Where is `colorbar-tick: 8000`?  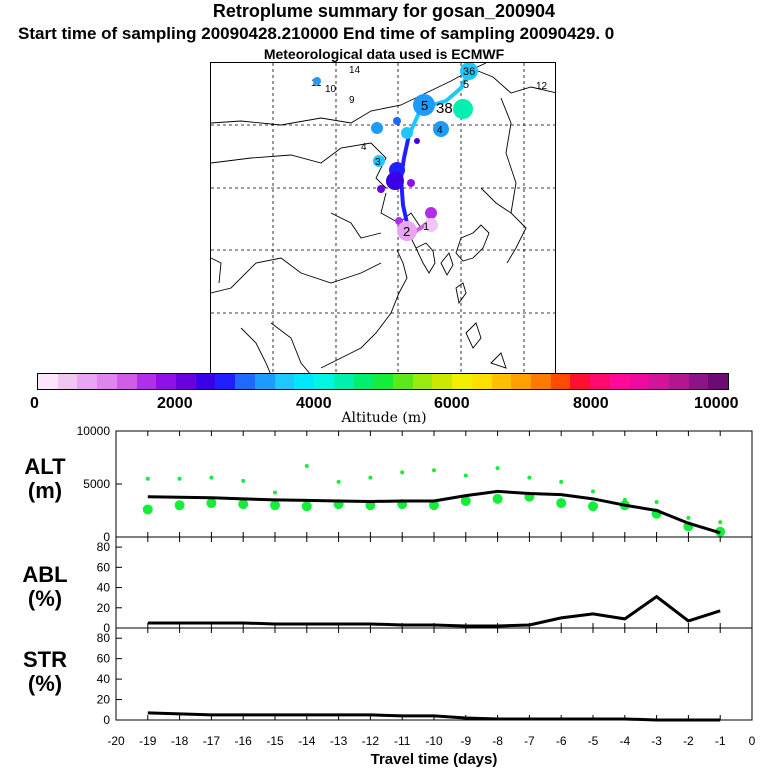 colorbar-tick: 8000 is located at coordinates (591, 403).